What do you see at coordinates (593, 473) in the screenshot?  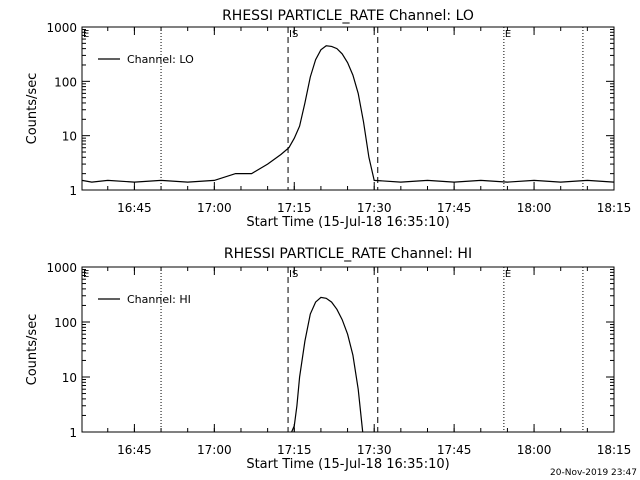 I see `footer-timestamp: 20-Nov-2019 23:47` at bounding box center [593, 473].